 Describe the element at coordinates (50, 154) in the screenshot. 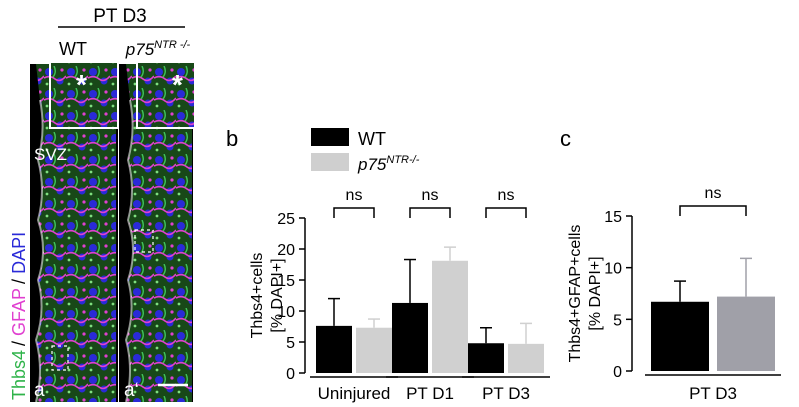

I see `region-label: SVZ` at that location.